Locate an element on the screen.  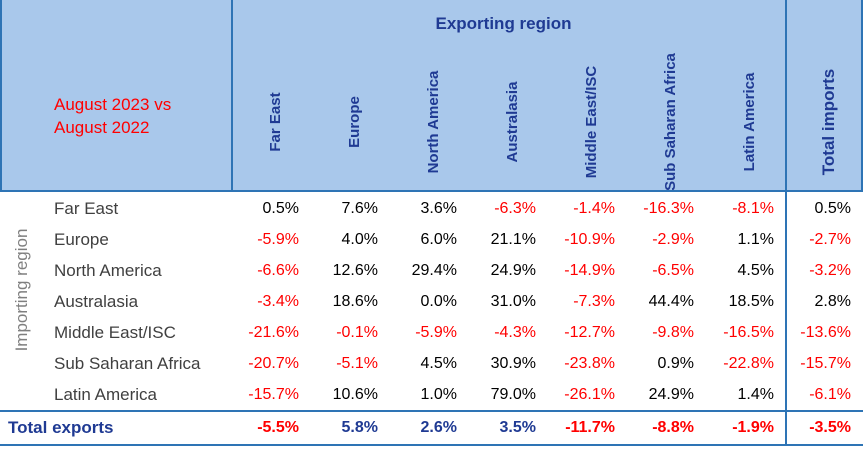
row-label: Sub Saharan Africa is located at coordinates (127, 363).